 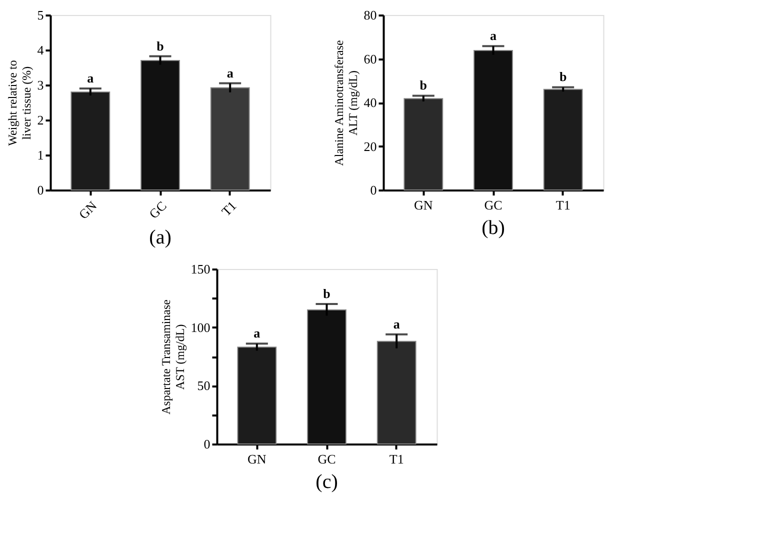 What do you see at coordinates (40, 50) in the screenshot?
I see `y-tick-label: 4` at bounding box center [40, 50].